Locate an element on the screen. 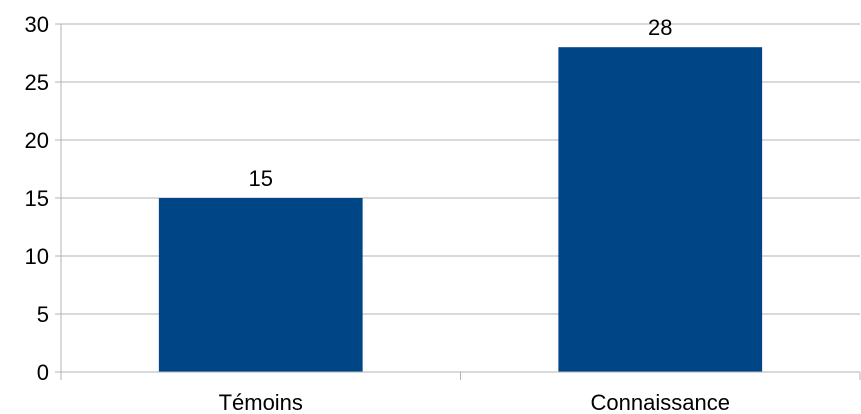 The image size is (861, 414). y-tick-label: 15 is located at coordinates (37, 198).